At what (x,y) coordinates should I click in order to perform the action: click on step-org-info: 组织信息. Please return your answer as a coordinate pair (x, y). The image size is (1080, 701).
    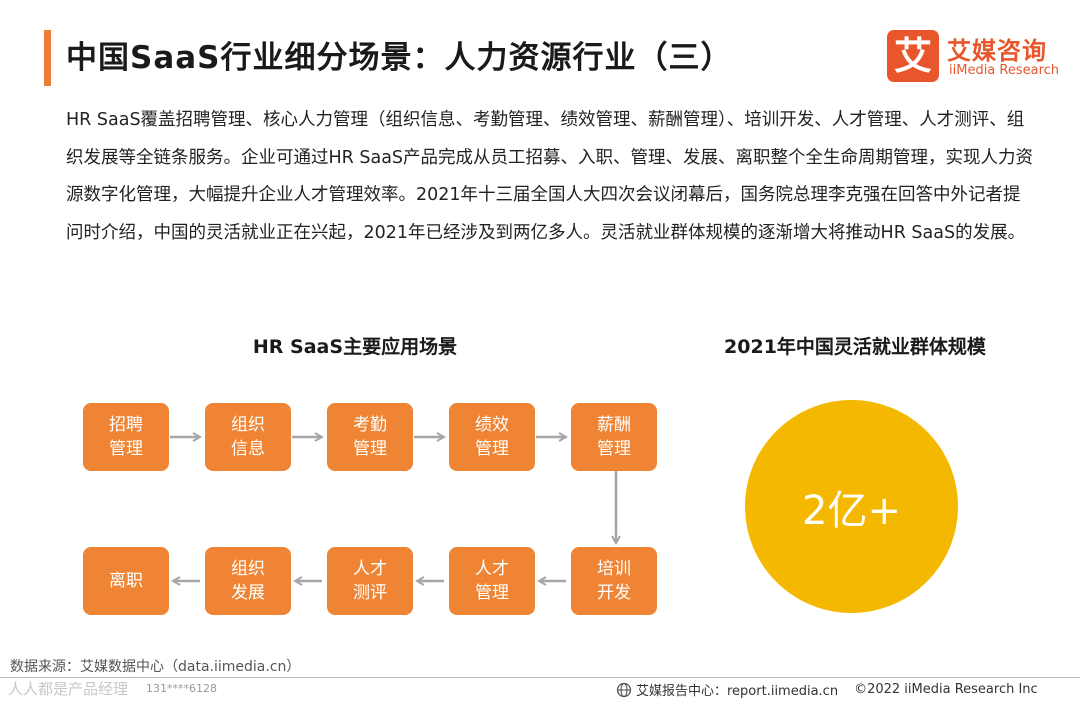
    Looking at the image, I should click on (248, 437).